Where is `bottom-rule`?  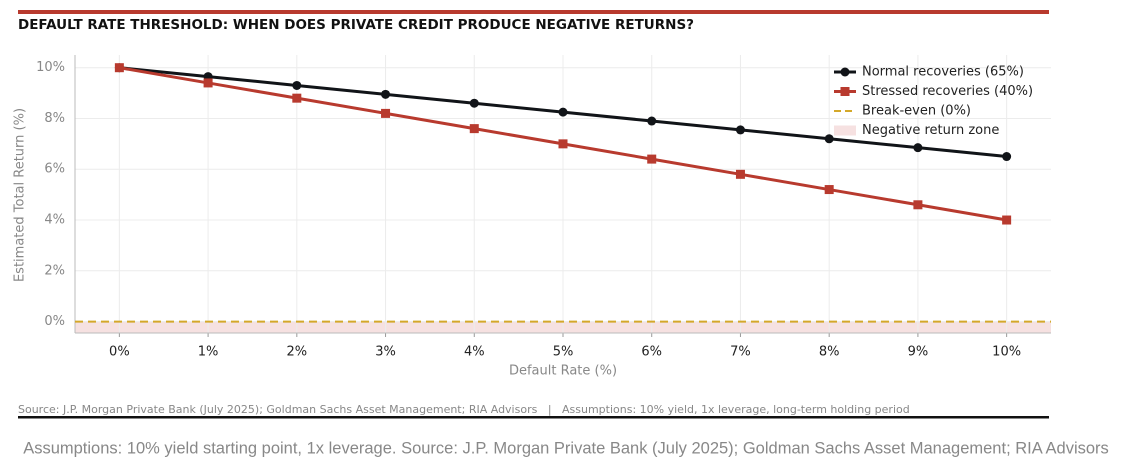 bottom-rule is located at coordinates (533, 417).